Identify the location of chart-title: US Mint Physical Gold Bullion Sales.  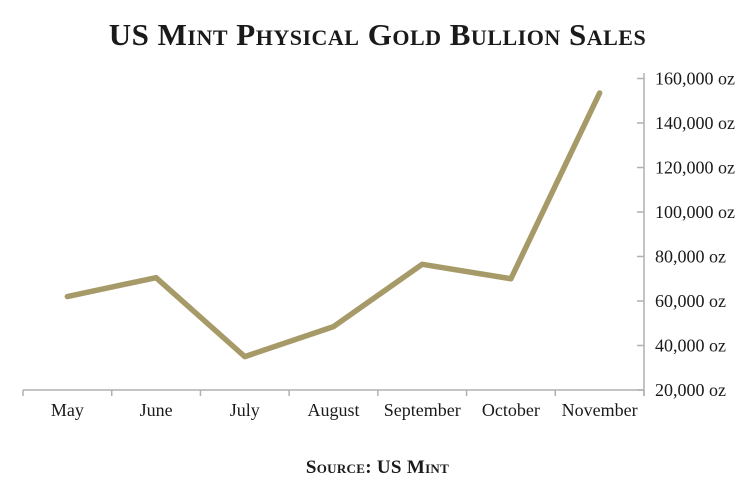
(377, 34).